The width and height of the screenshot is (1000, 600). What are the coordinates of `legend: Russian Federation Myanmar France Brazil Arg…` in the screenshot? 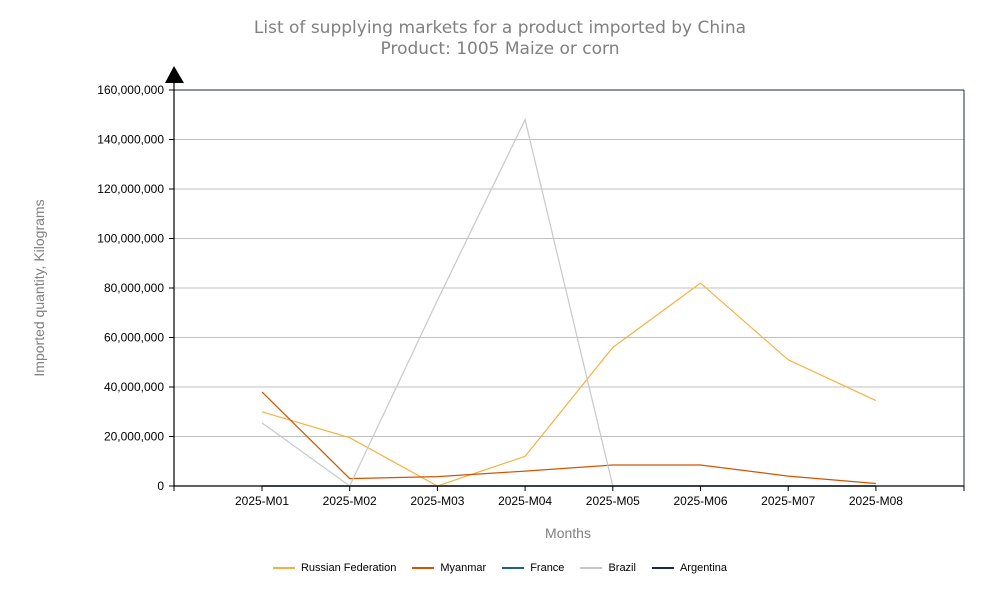 It's located at (500, 568).